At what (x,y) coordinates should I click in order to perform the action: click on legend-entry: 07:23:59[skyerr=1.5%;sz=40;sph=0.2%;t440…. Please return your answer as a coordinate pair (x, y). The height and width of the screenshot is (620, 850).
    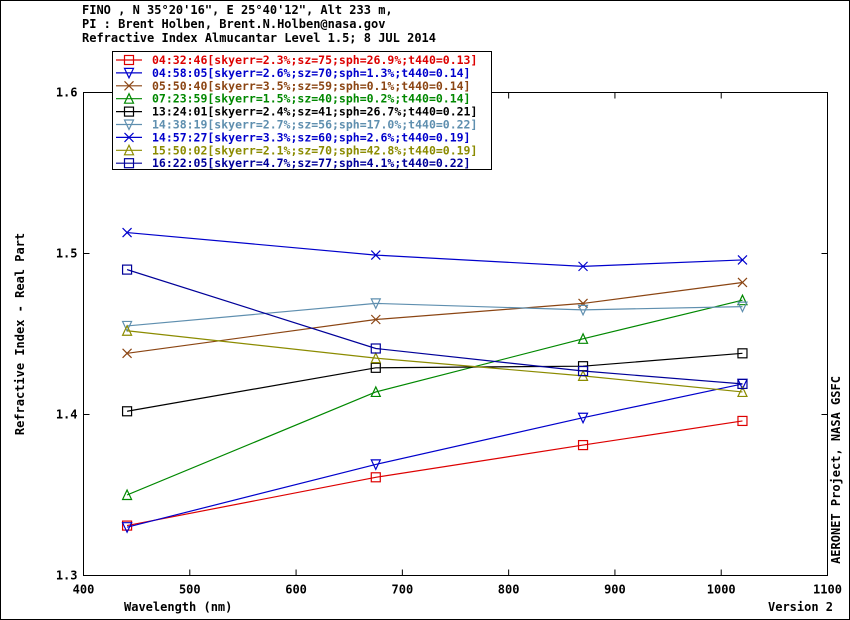
    Looking at the image, I should click on (293, 99).